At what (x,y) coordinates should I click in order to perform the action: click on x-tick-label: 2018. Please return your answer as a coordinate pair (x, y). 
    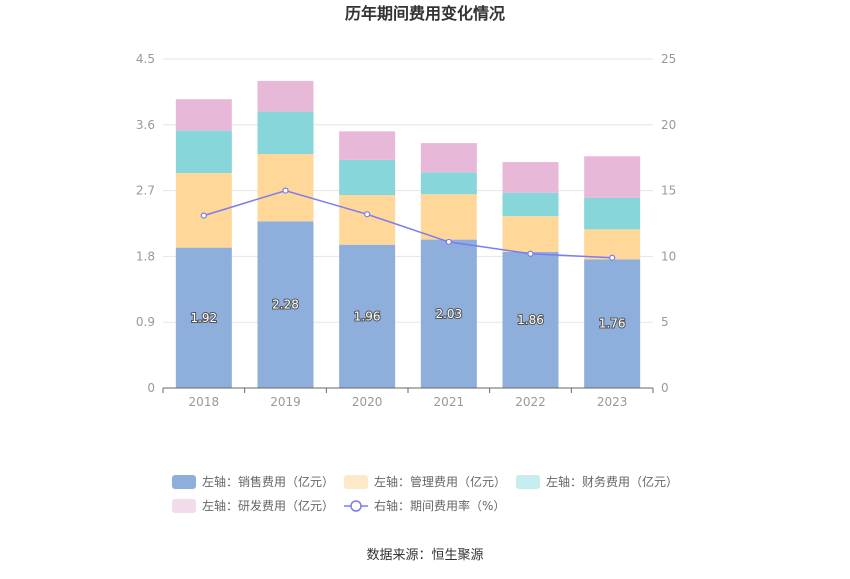
    Looking at the image, I should click on (204, 402).